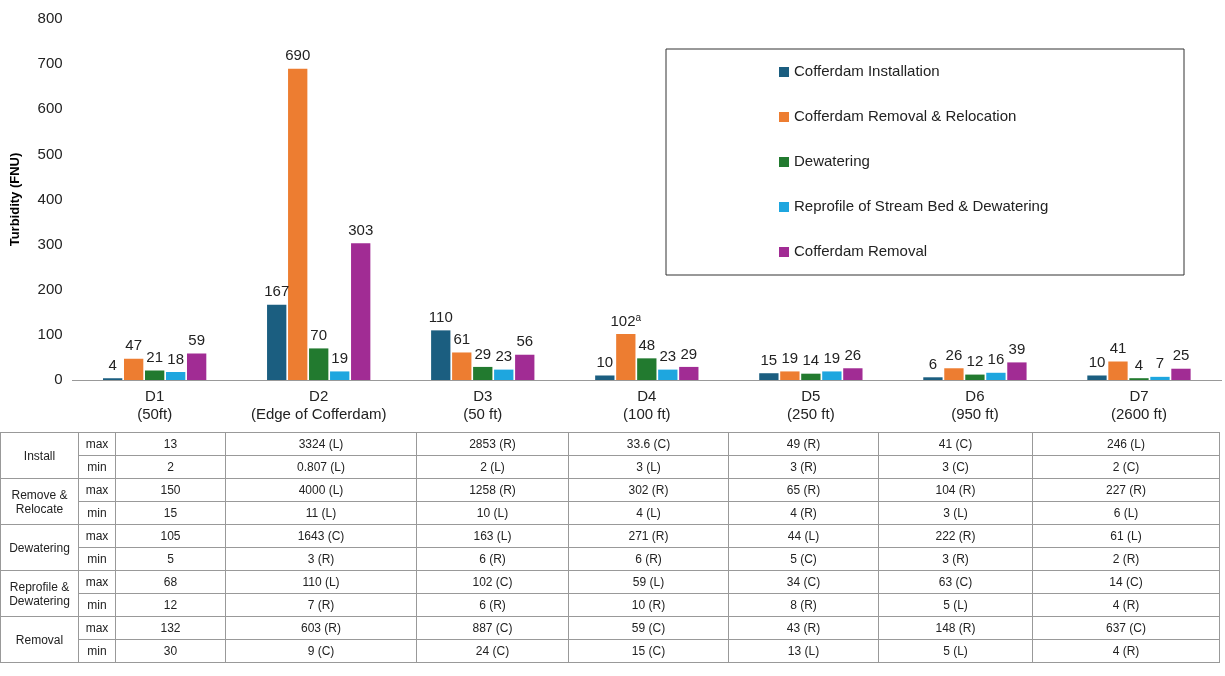  Describe the element at coordinates (648, 628) in the screenshot. I see `text: 59 (C)` at that location.